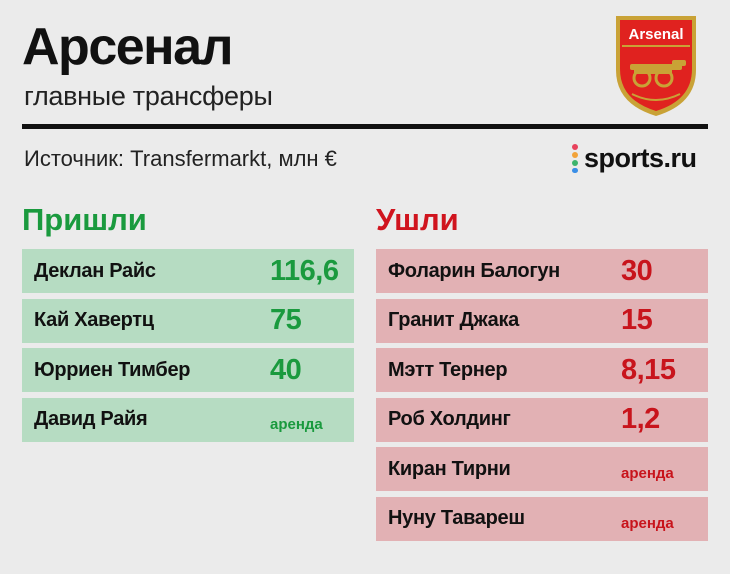 The image size is (730, 574). Describe the element at coordinates (449, 468) in the screenshot. I see `player-name: Киран Тирни` at that location.